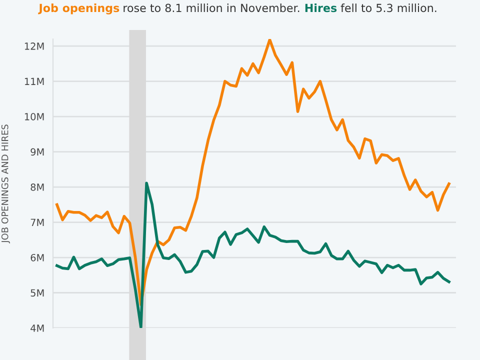 The width and height of the screenshot is (480, 360). Describe the element at coordinates (5, 184) in the screenshot. I see `y-axis-title: JOB OPENINGS AND HIRES` at that location.